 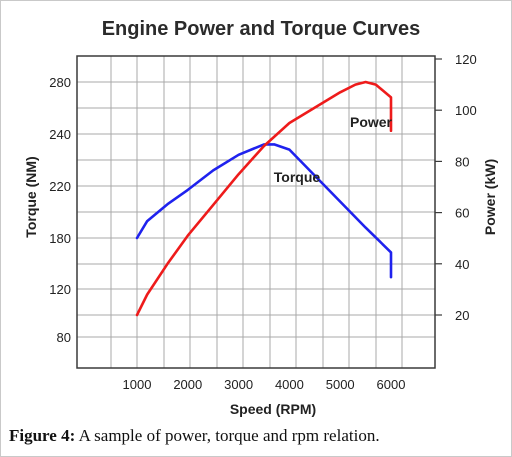 I want to click on left-tick-label: 220, so click(x=60, y=186).